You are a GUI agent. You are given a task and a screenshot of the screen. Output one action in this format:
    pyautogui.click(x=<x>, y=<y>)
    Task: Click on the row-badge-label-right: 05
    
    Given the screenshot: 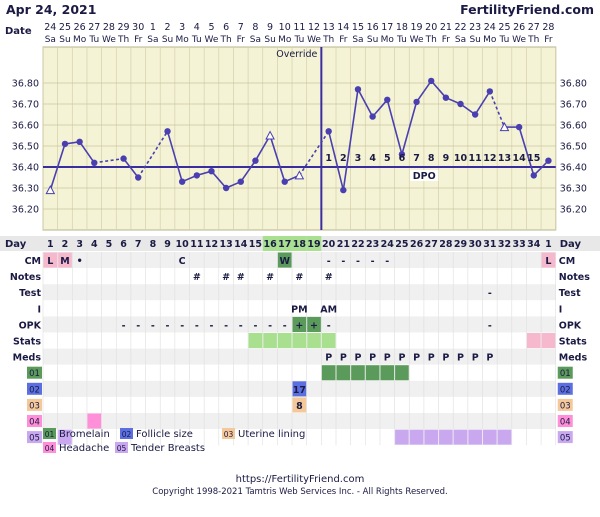 What is the action you would take?
    pyautogui.click(x=565, y=439)
    